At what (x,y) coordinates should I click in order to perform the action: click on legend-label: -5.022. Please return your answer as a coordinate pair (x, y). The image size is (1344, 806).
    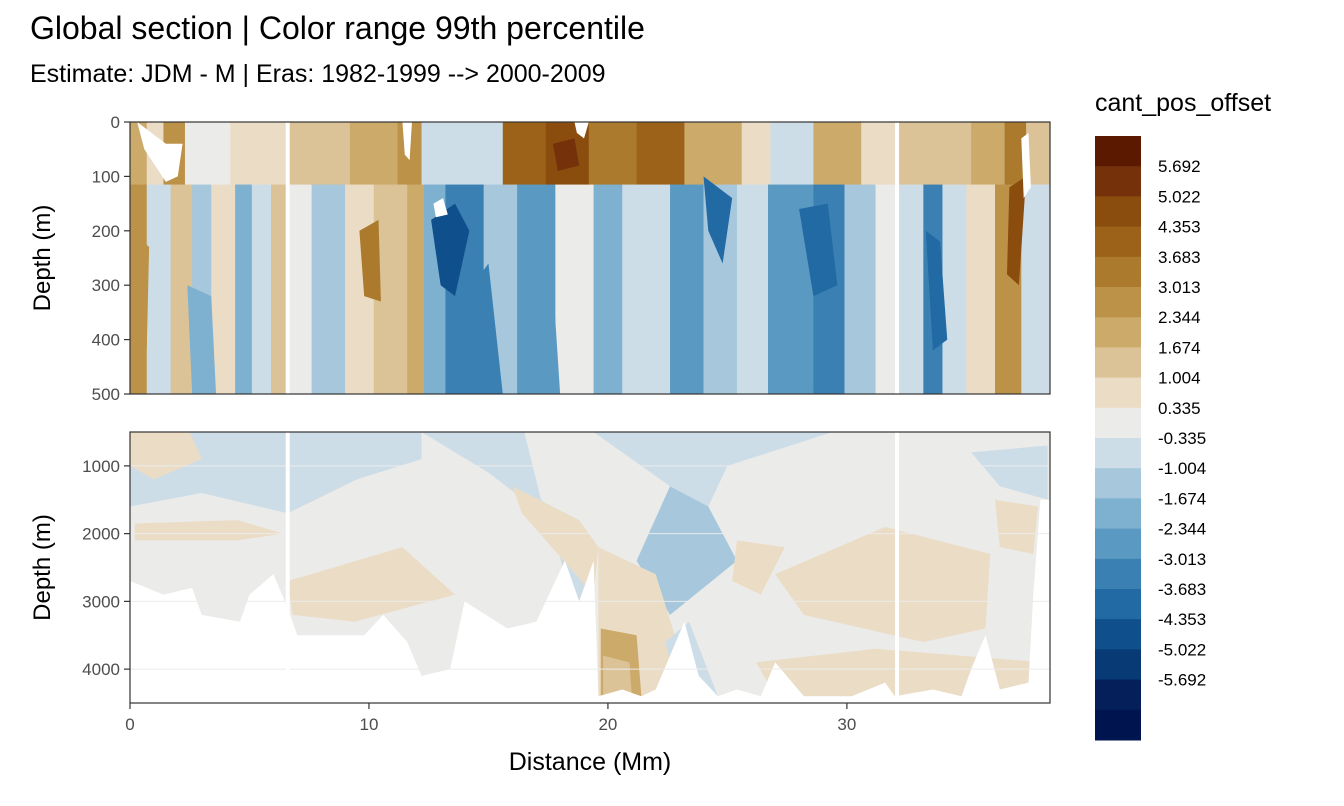
    Looking at the image, I should click on (1182, 649).